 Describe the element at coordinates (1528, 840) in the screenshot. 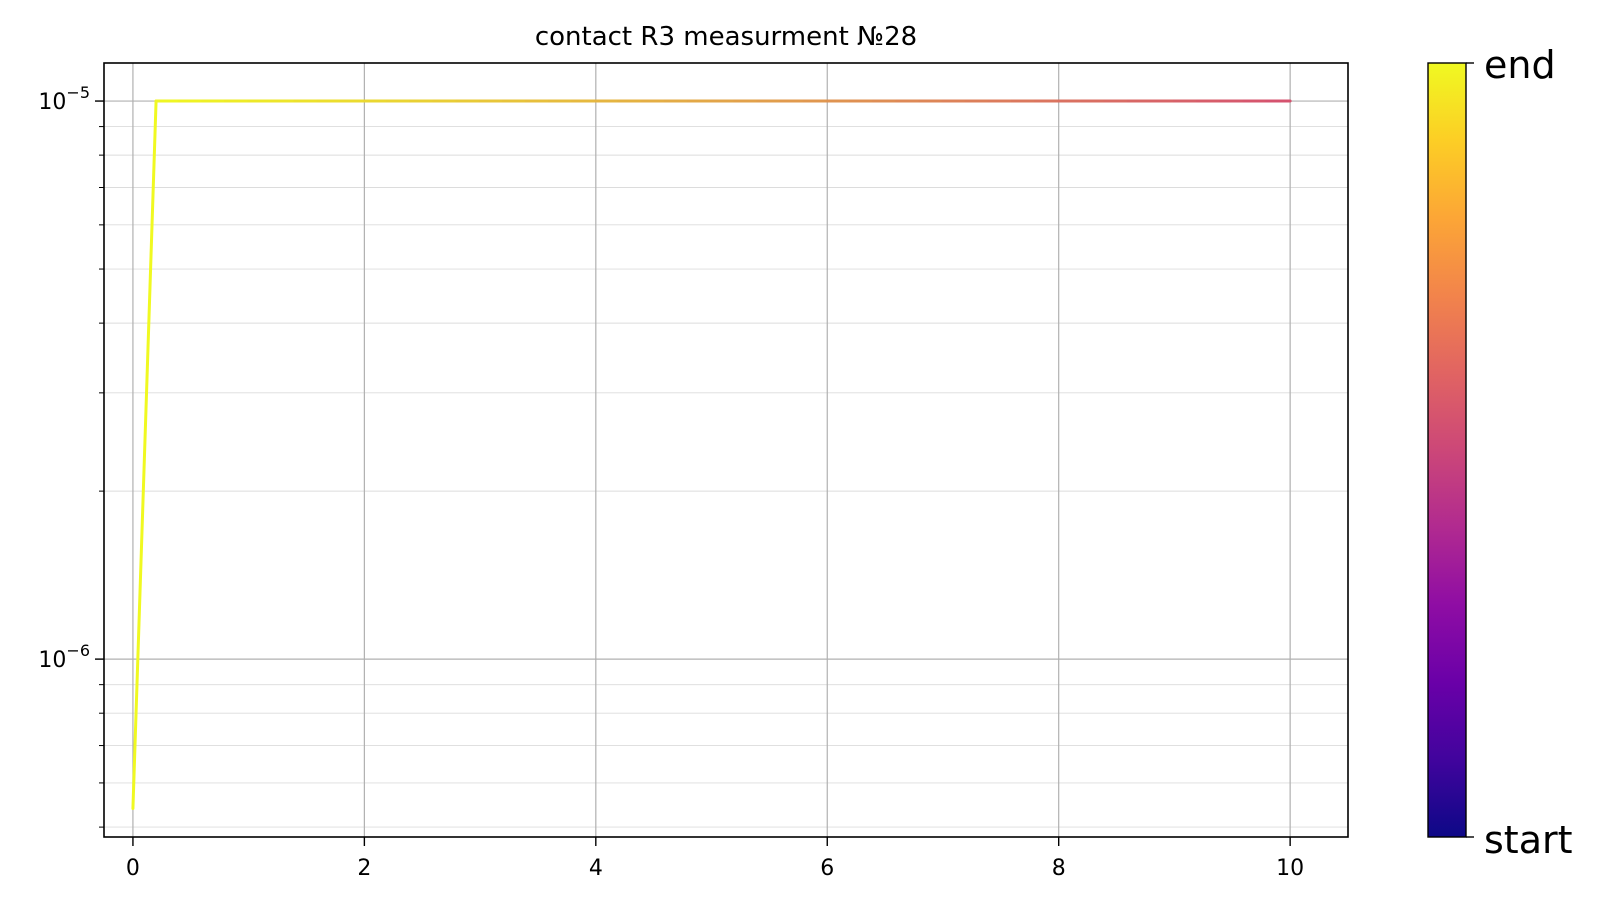

I see `colorbar-label-start: start` at that location.